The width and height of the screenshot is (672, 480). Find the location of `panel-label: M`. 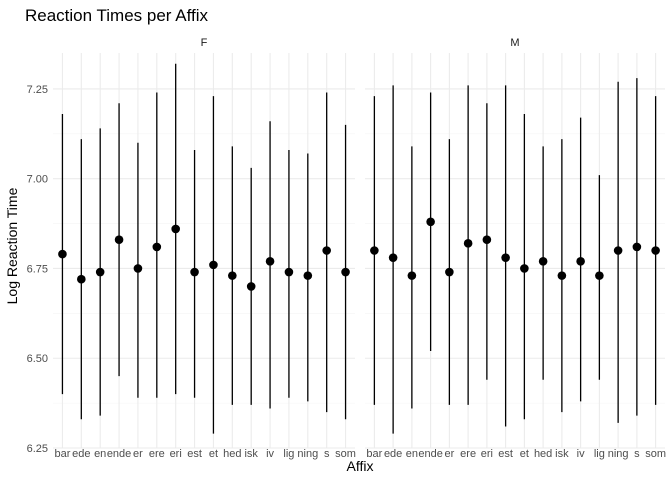

panel-label: M is located at coordinates (514, 43).